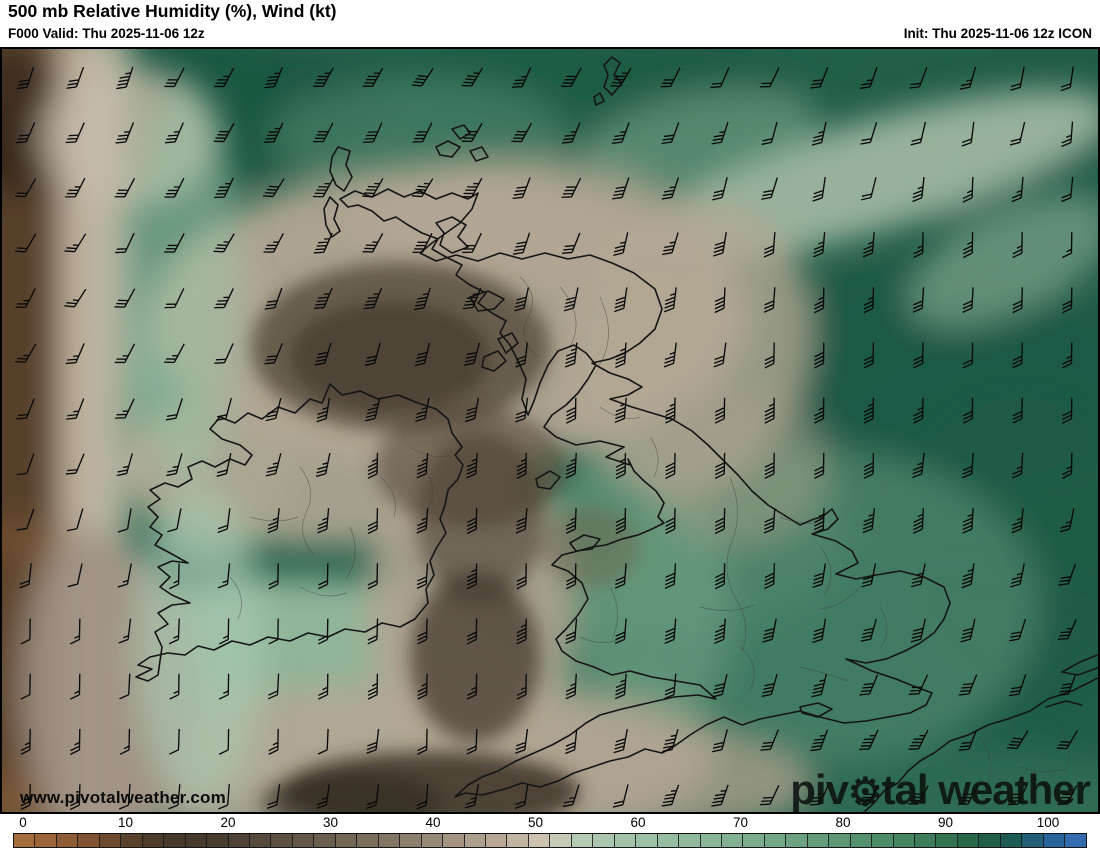  I want to click on coast-outer-hebrides, so click(338, 192).